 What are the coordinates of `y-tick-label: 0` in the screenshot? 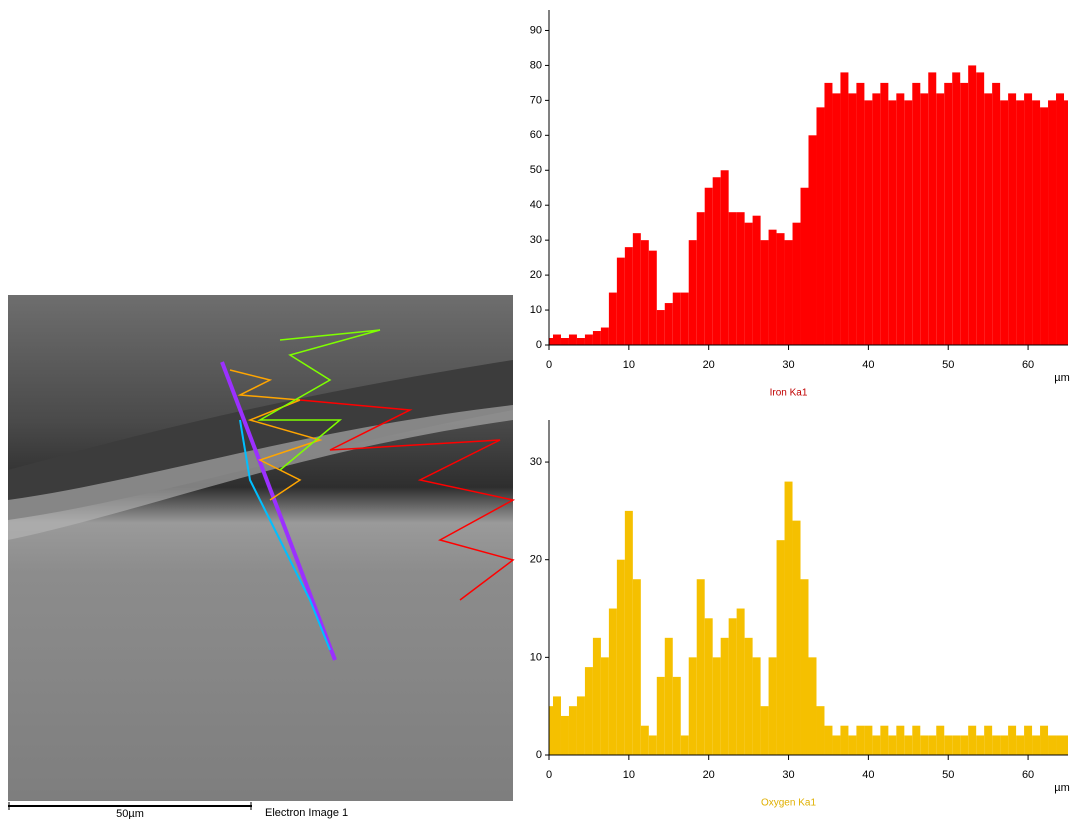 It's located at (539, 345).